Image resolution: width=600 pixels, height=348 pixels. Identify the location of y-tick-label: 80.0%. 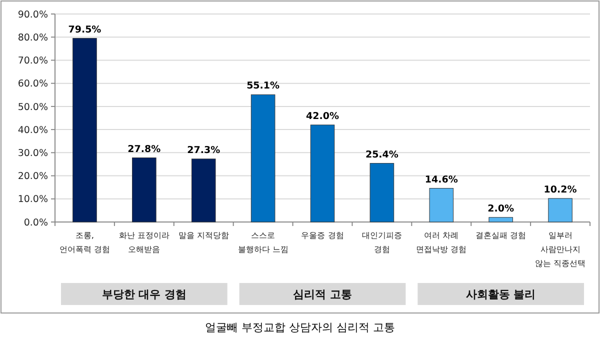
(33, 38).